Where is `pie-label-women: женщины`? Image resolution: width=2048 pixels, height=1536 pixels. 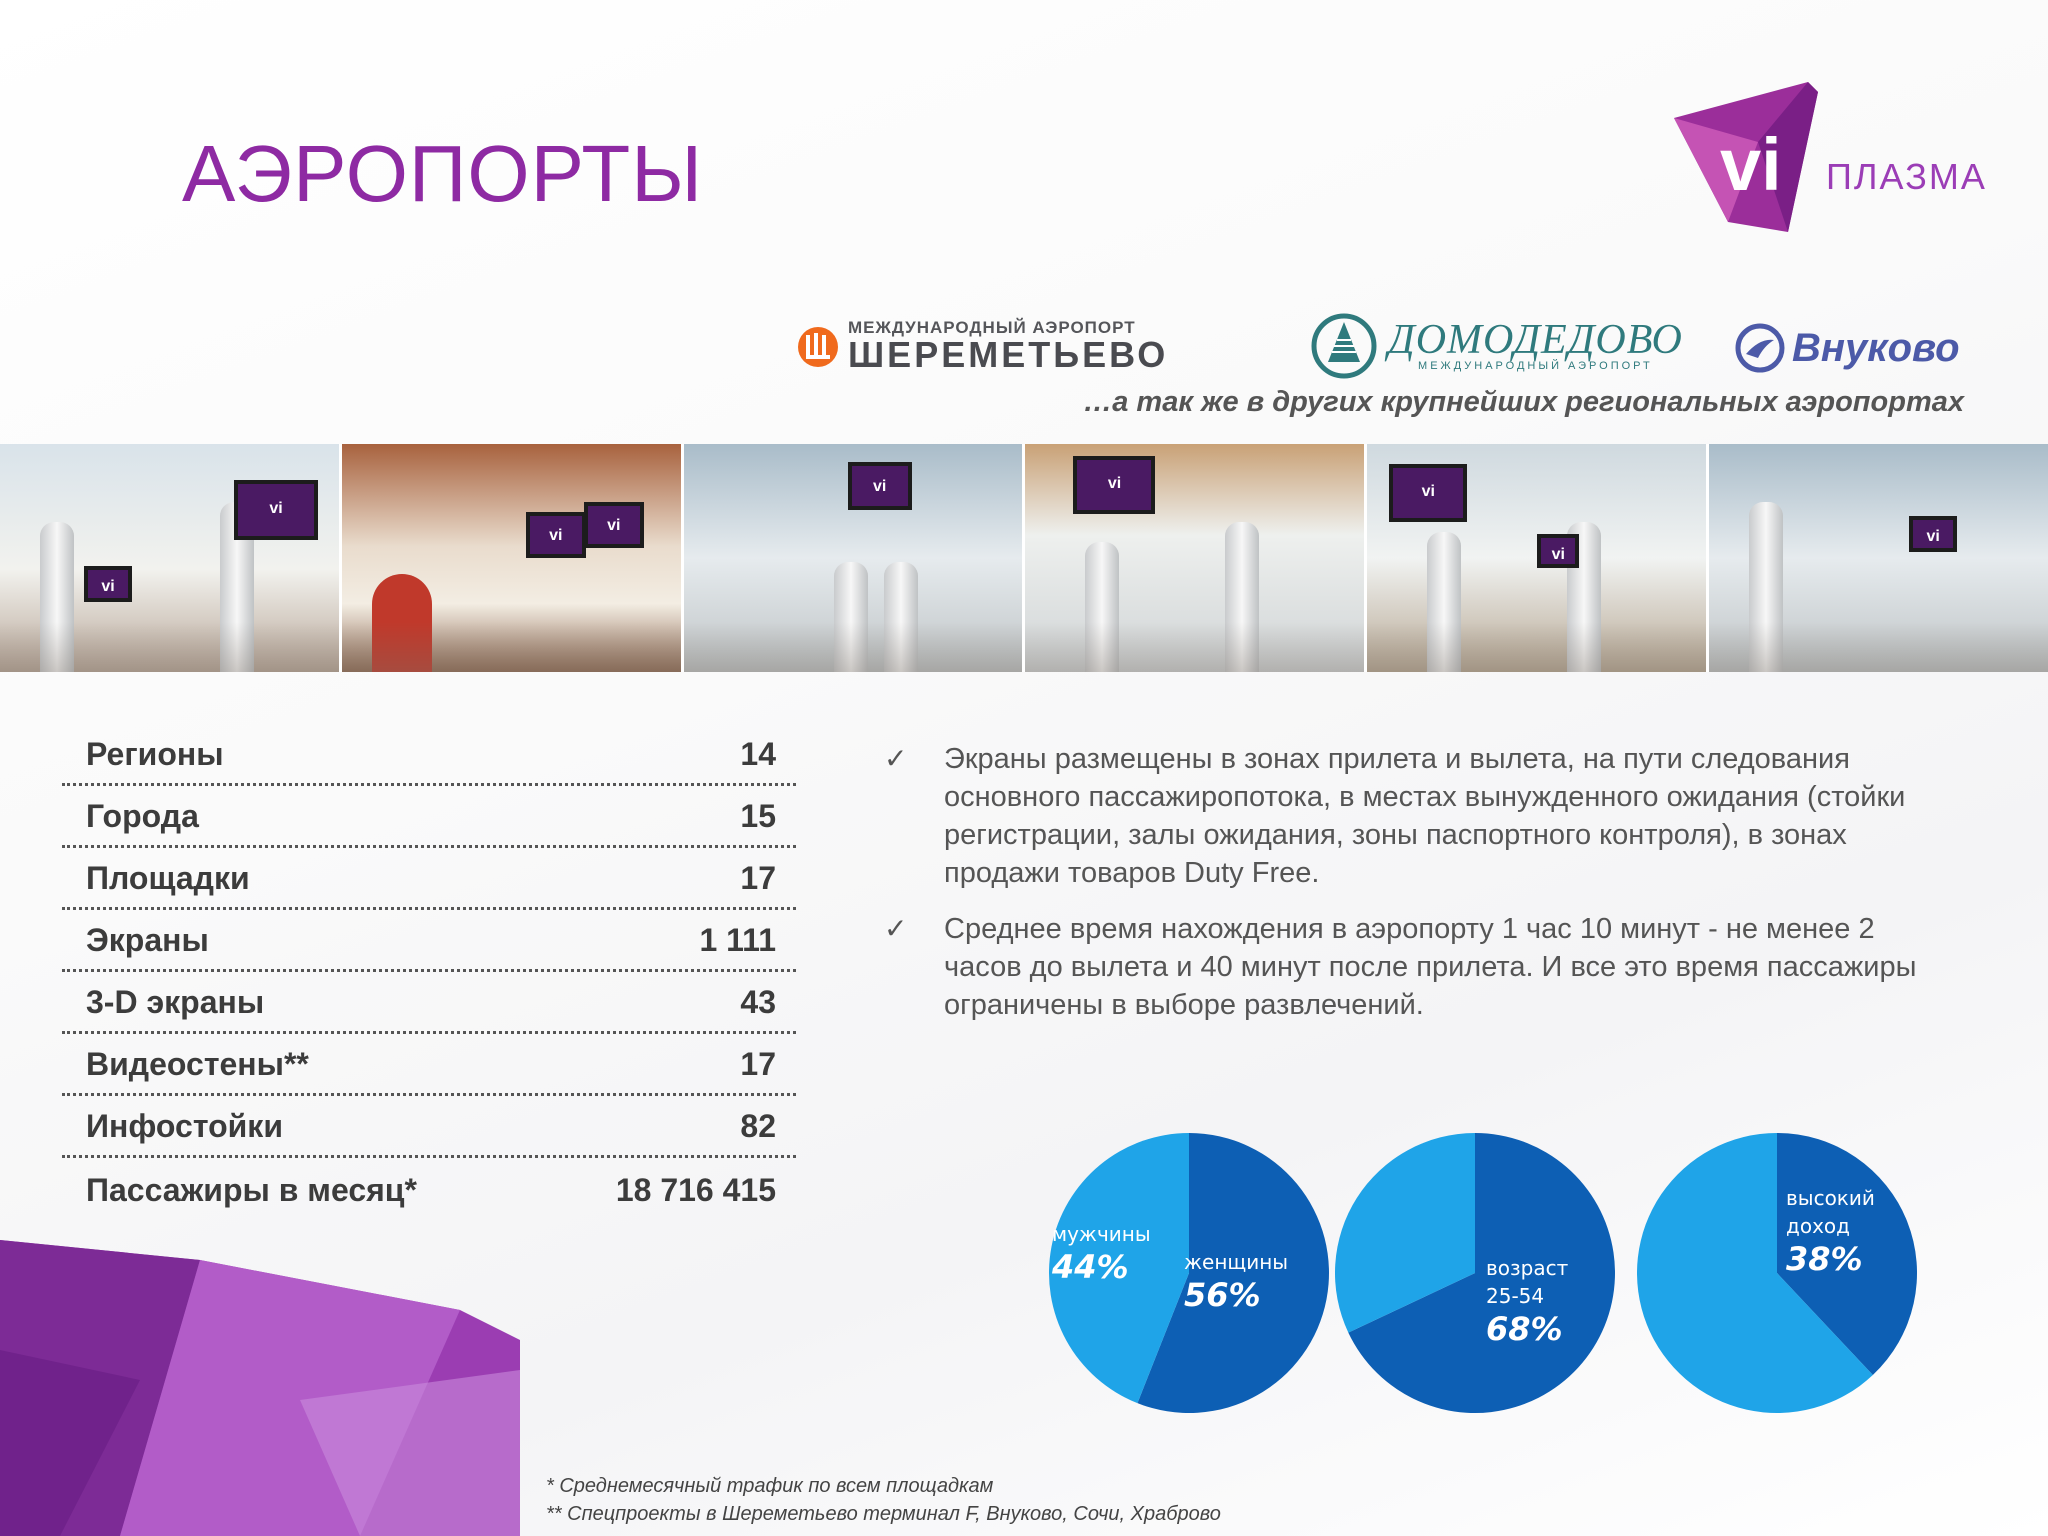
pie-label-women: женщины is located at coordinates (1236, 1262).